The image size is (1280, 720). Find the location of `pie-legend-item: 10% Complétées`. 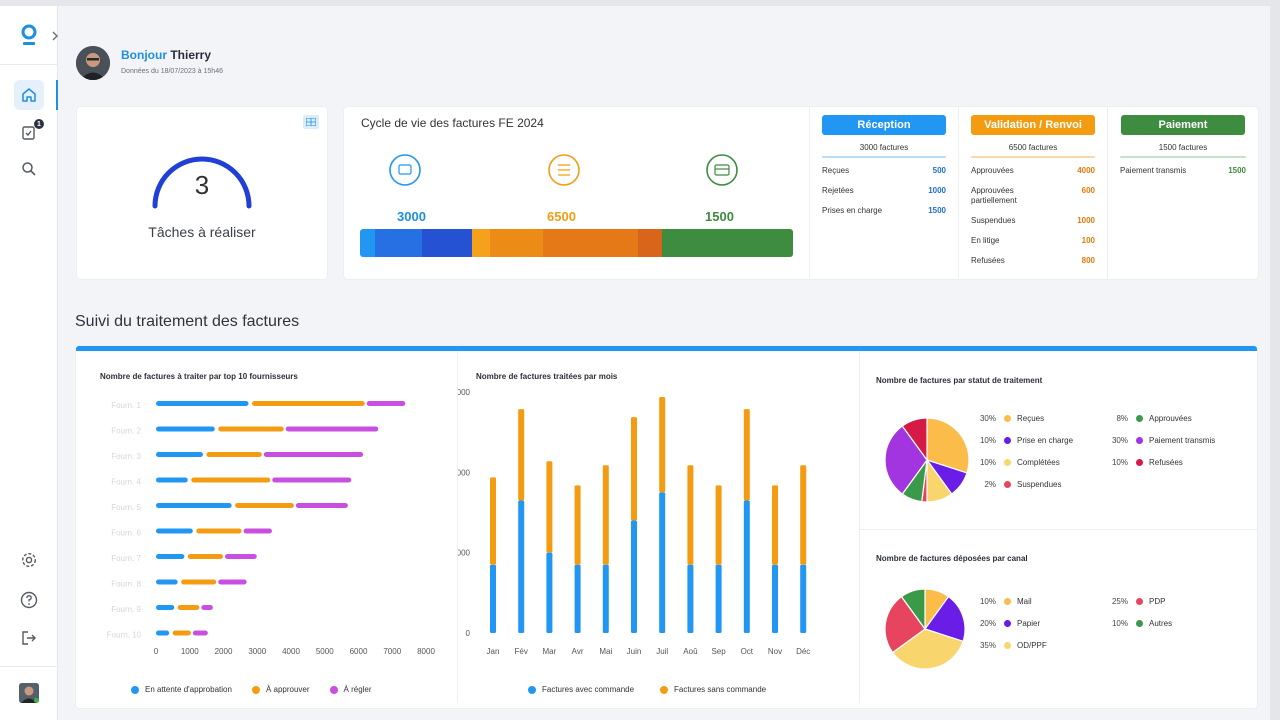

pie-legend-item: 10% Complétées is located at coordinates (1023, 462).